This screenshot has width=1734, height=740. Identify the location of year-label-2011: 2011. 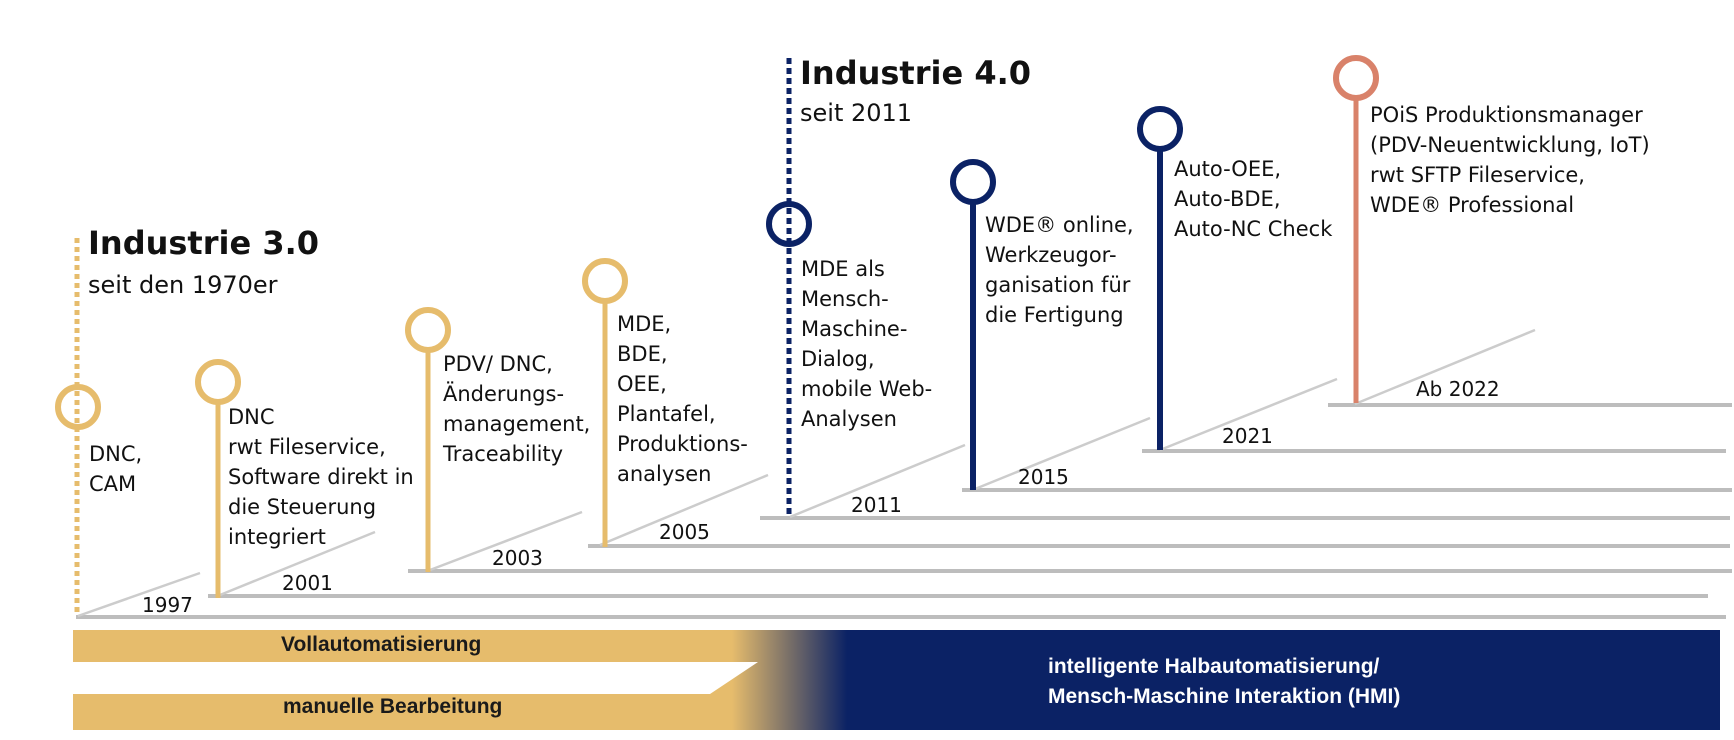
(876, 505).